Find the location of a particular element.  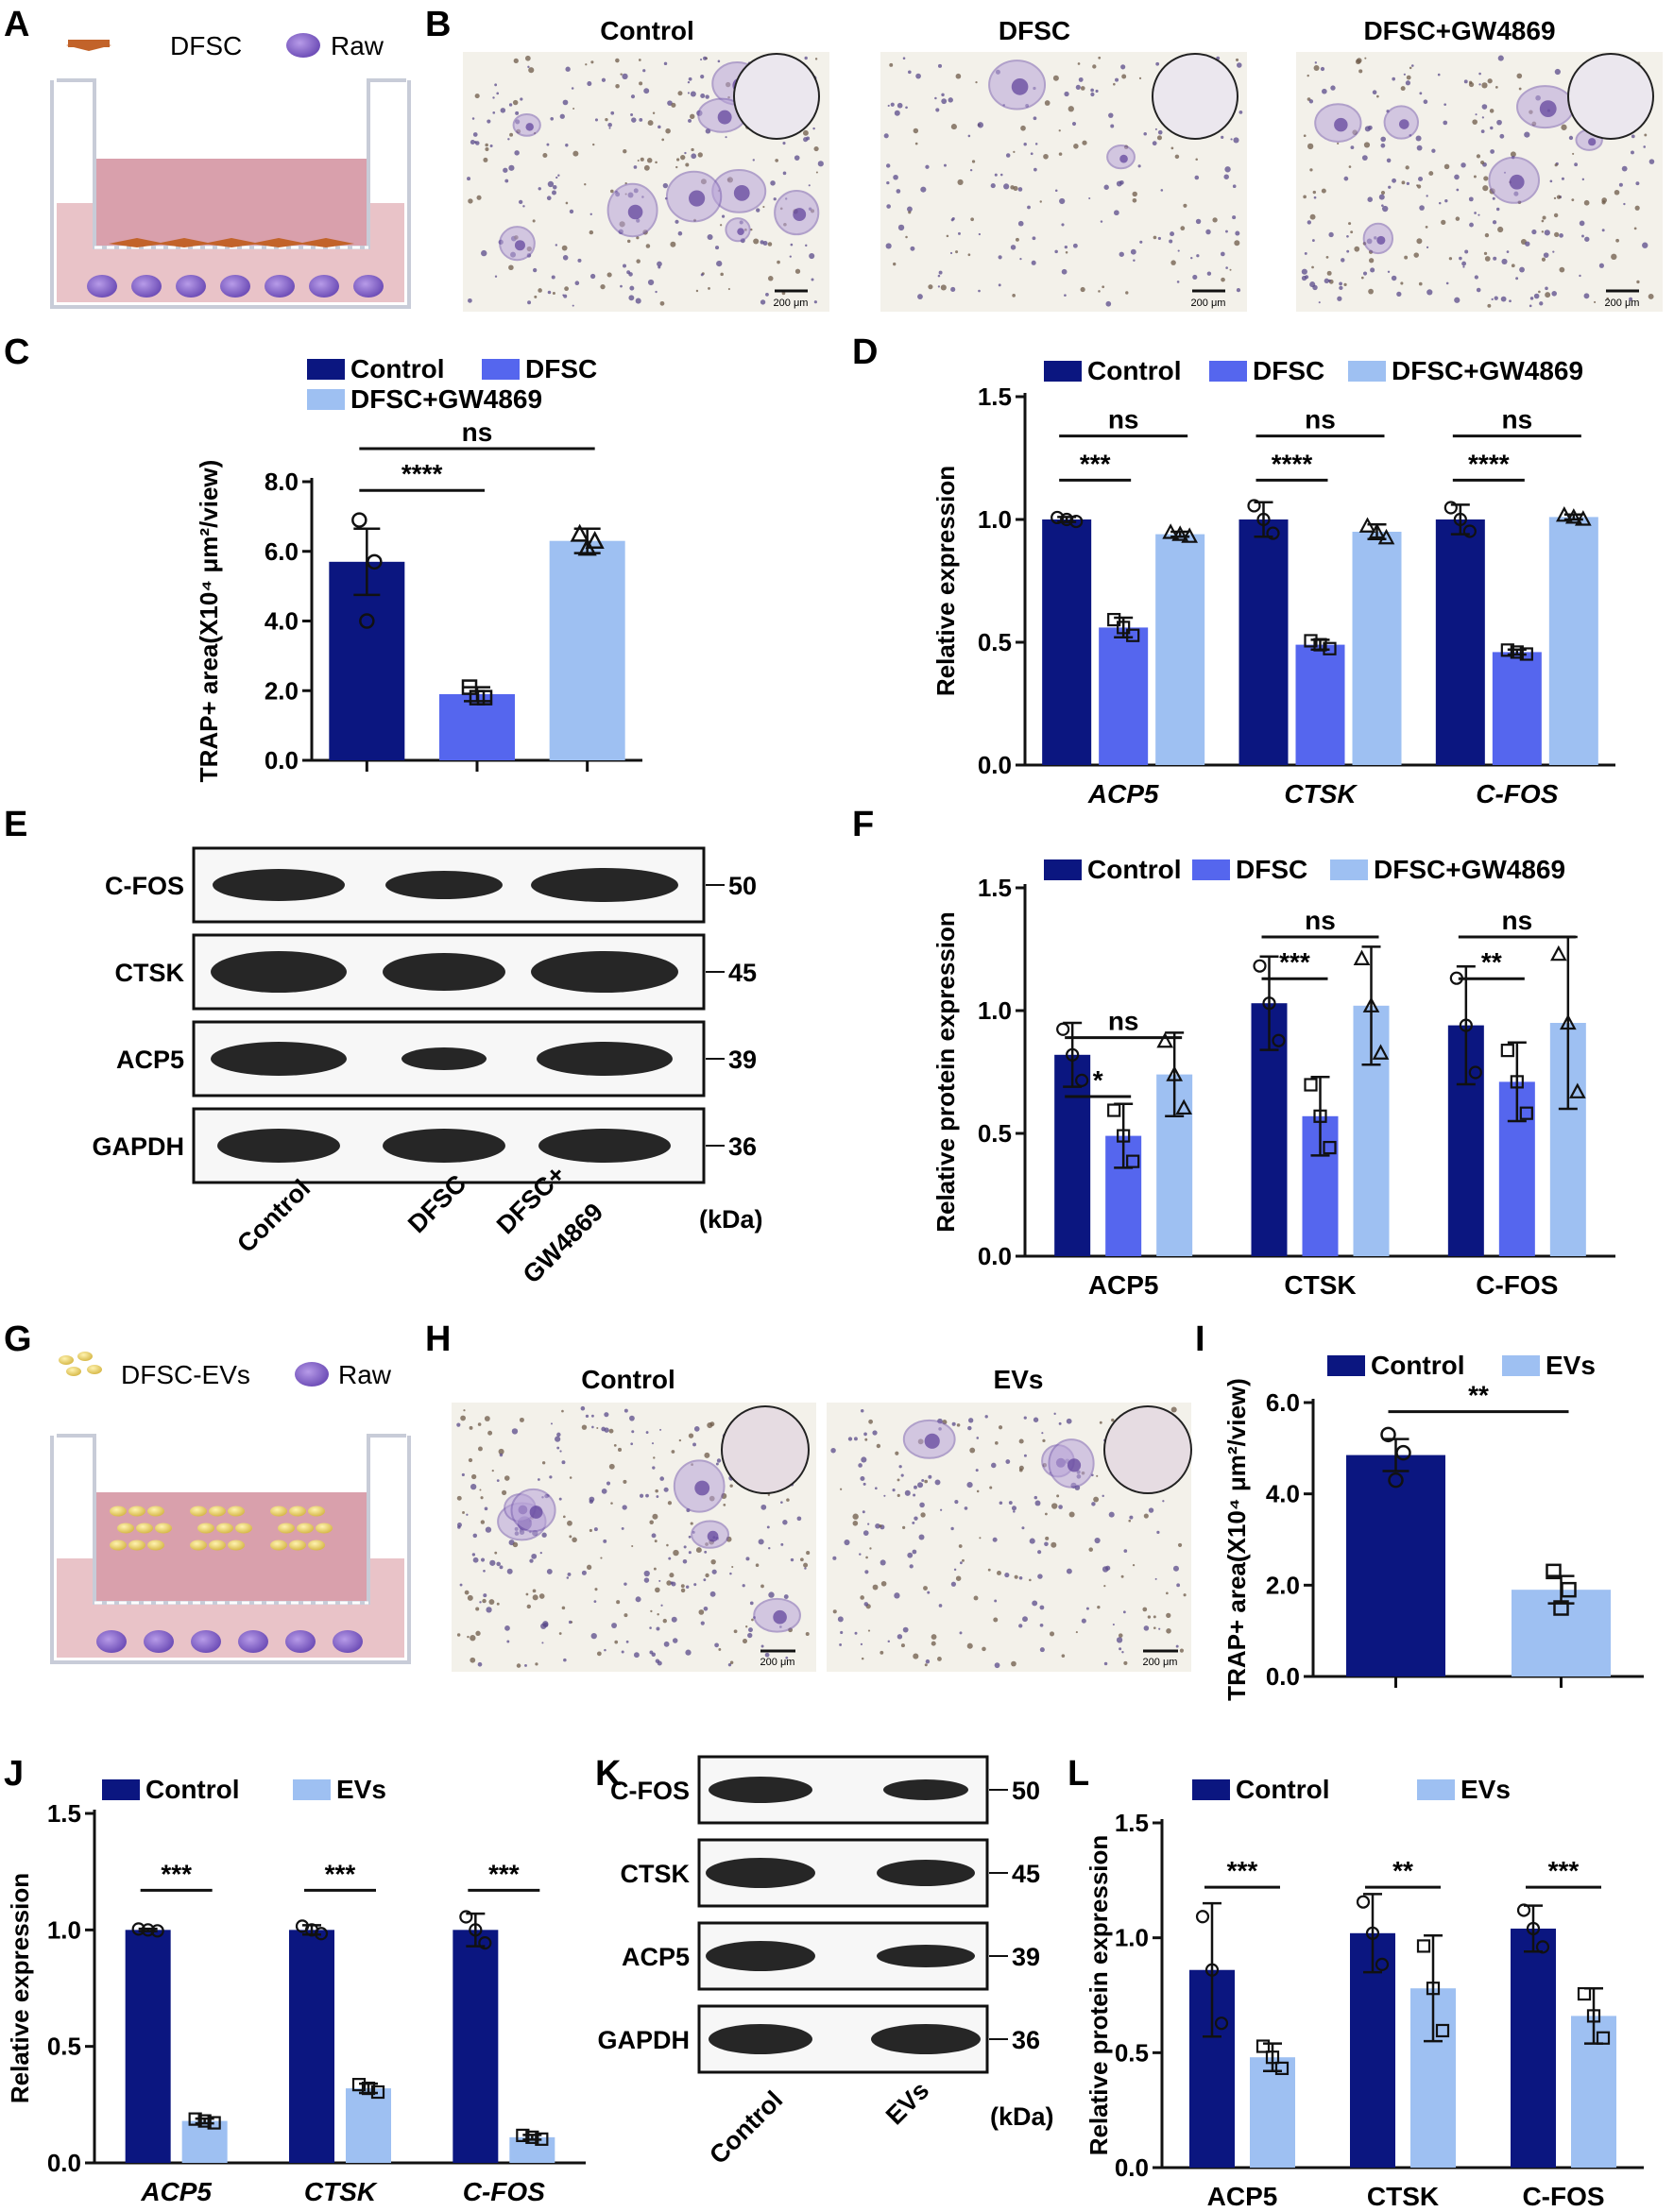

well-inset-control is located at coordinates (765, 1449).